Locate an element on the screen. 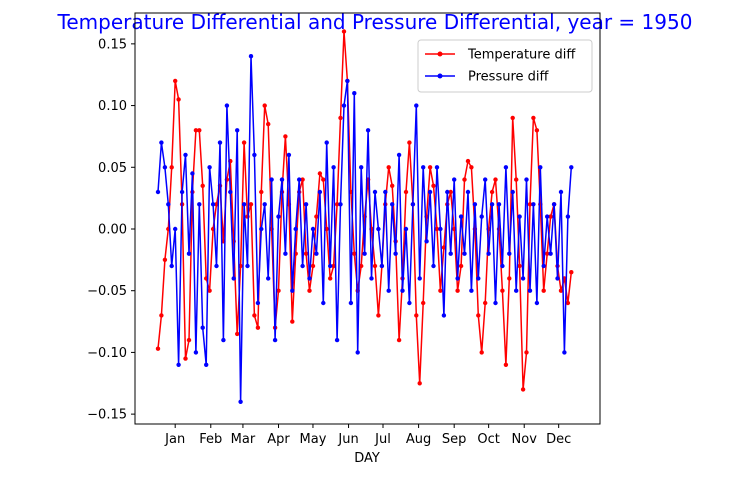  x-tick-label: Aug is located at coordinates (418, 439).